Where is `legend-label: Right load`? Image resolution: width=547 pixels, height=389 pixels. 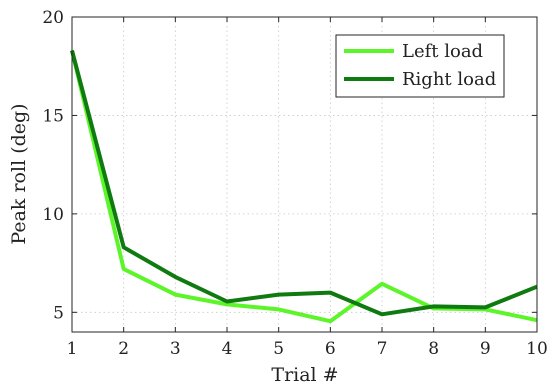
legend-label: Right load is located at coordinates (449, 79).